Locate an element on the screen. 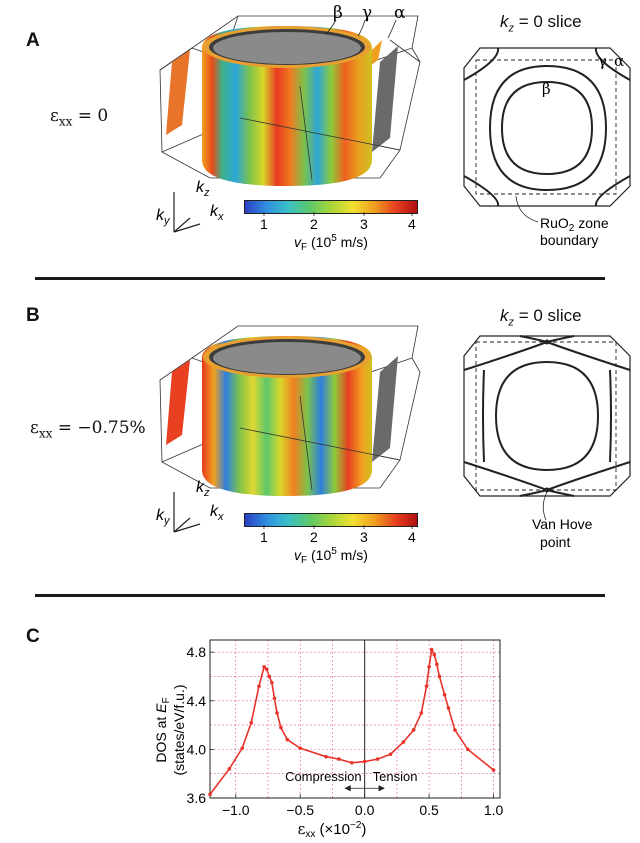 The width and height of the screenshot is (640, 843). gamma-sheet-cylinder is located at coordinates (287, 106).